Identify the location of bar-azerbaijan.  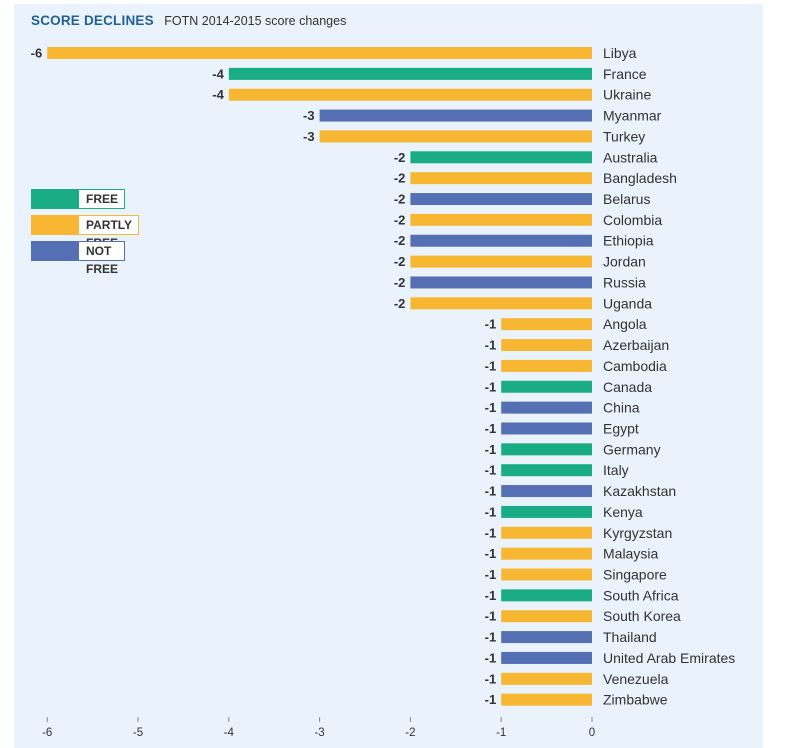
(546, 345).